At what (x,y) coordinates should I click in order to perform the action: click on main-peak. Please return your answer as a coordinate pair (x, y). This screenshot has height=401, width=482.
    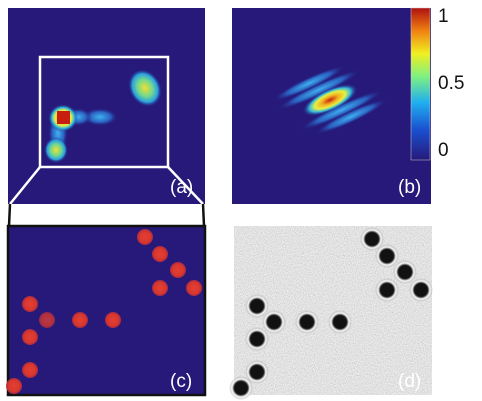
    Looking at the image, I should click on (330, 100).